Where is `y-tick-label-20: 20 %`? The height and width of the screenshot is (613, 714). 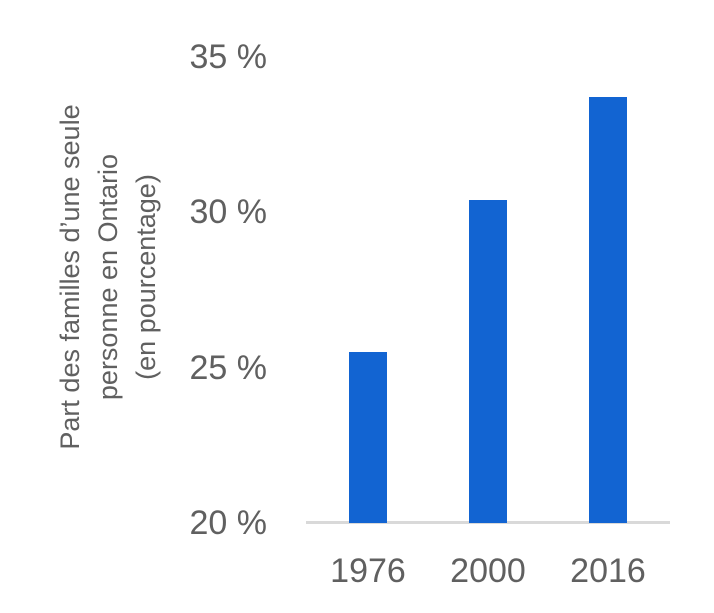 y-tick-label-20: 20 % is located at coordinates (228, 523).